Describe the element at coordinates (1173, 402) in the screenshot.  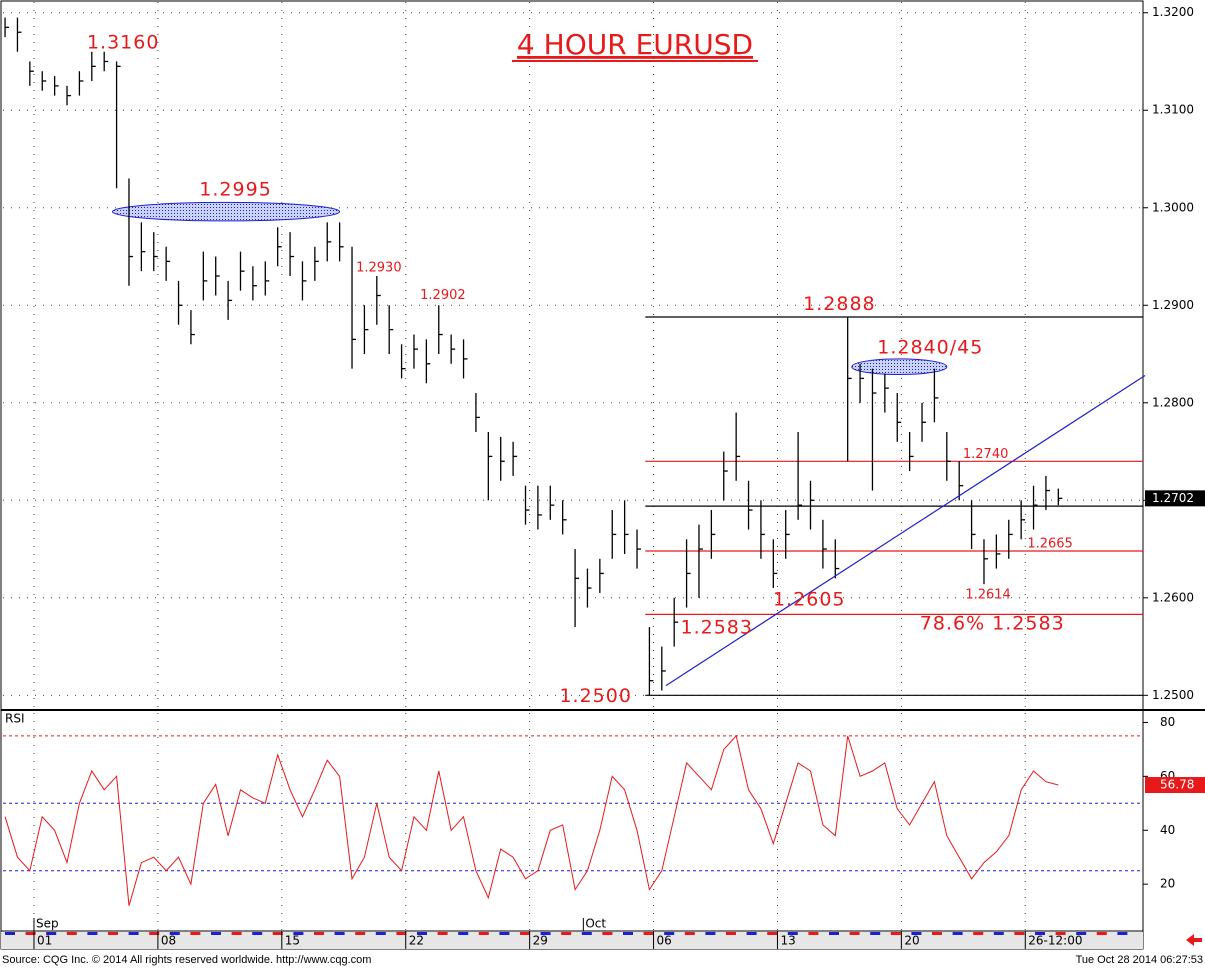
I see `y-tick-label: 1.2800` at that location.